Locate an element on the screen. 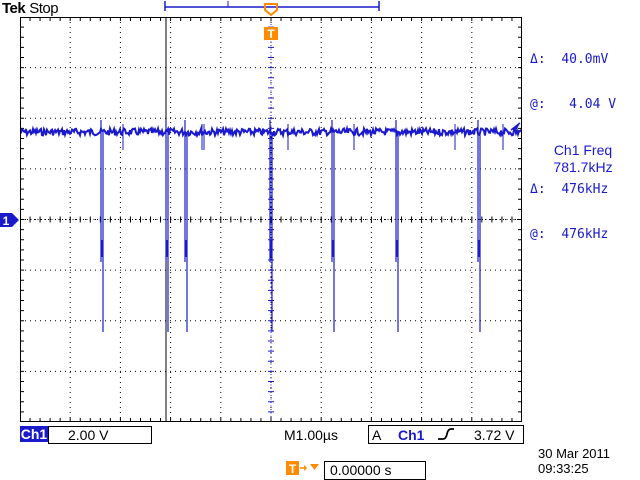  voltage-delta-row: Δ: 40.0mV is located at coordinates (573, 59).